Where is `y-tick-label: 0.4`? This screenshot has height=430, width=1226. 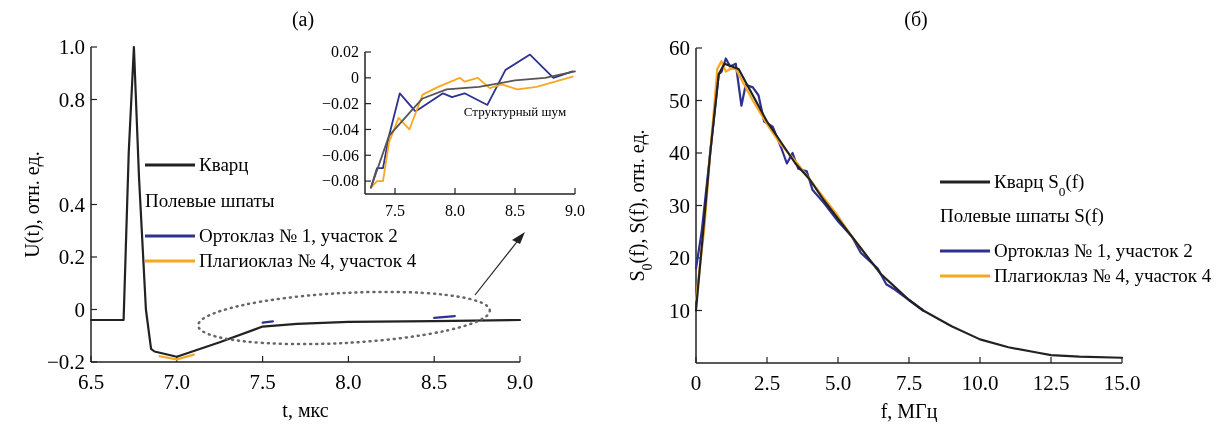
y-tick-label: 0.4 is located at coordinates (72, 204).